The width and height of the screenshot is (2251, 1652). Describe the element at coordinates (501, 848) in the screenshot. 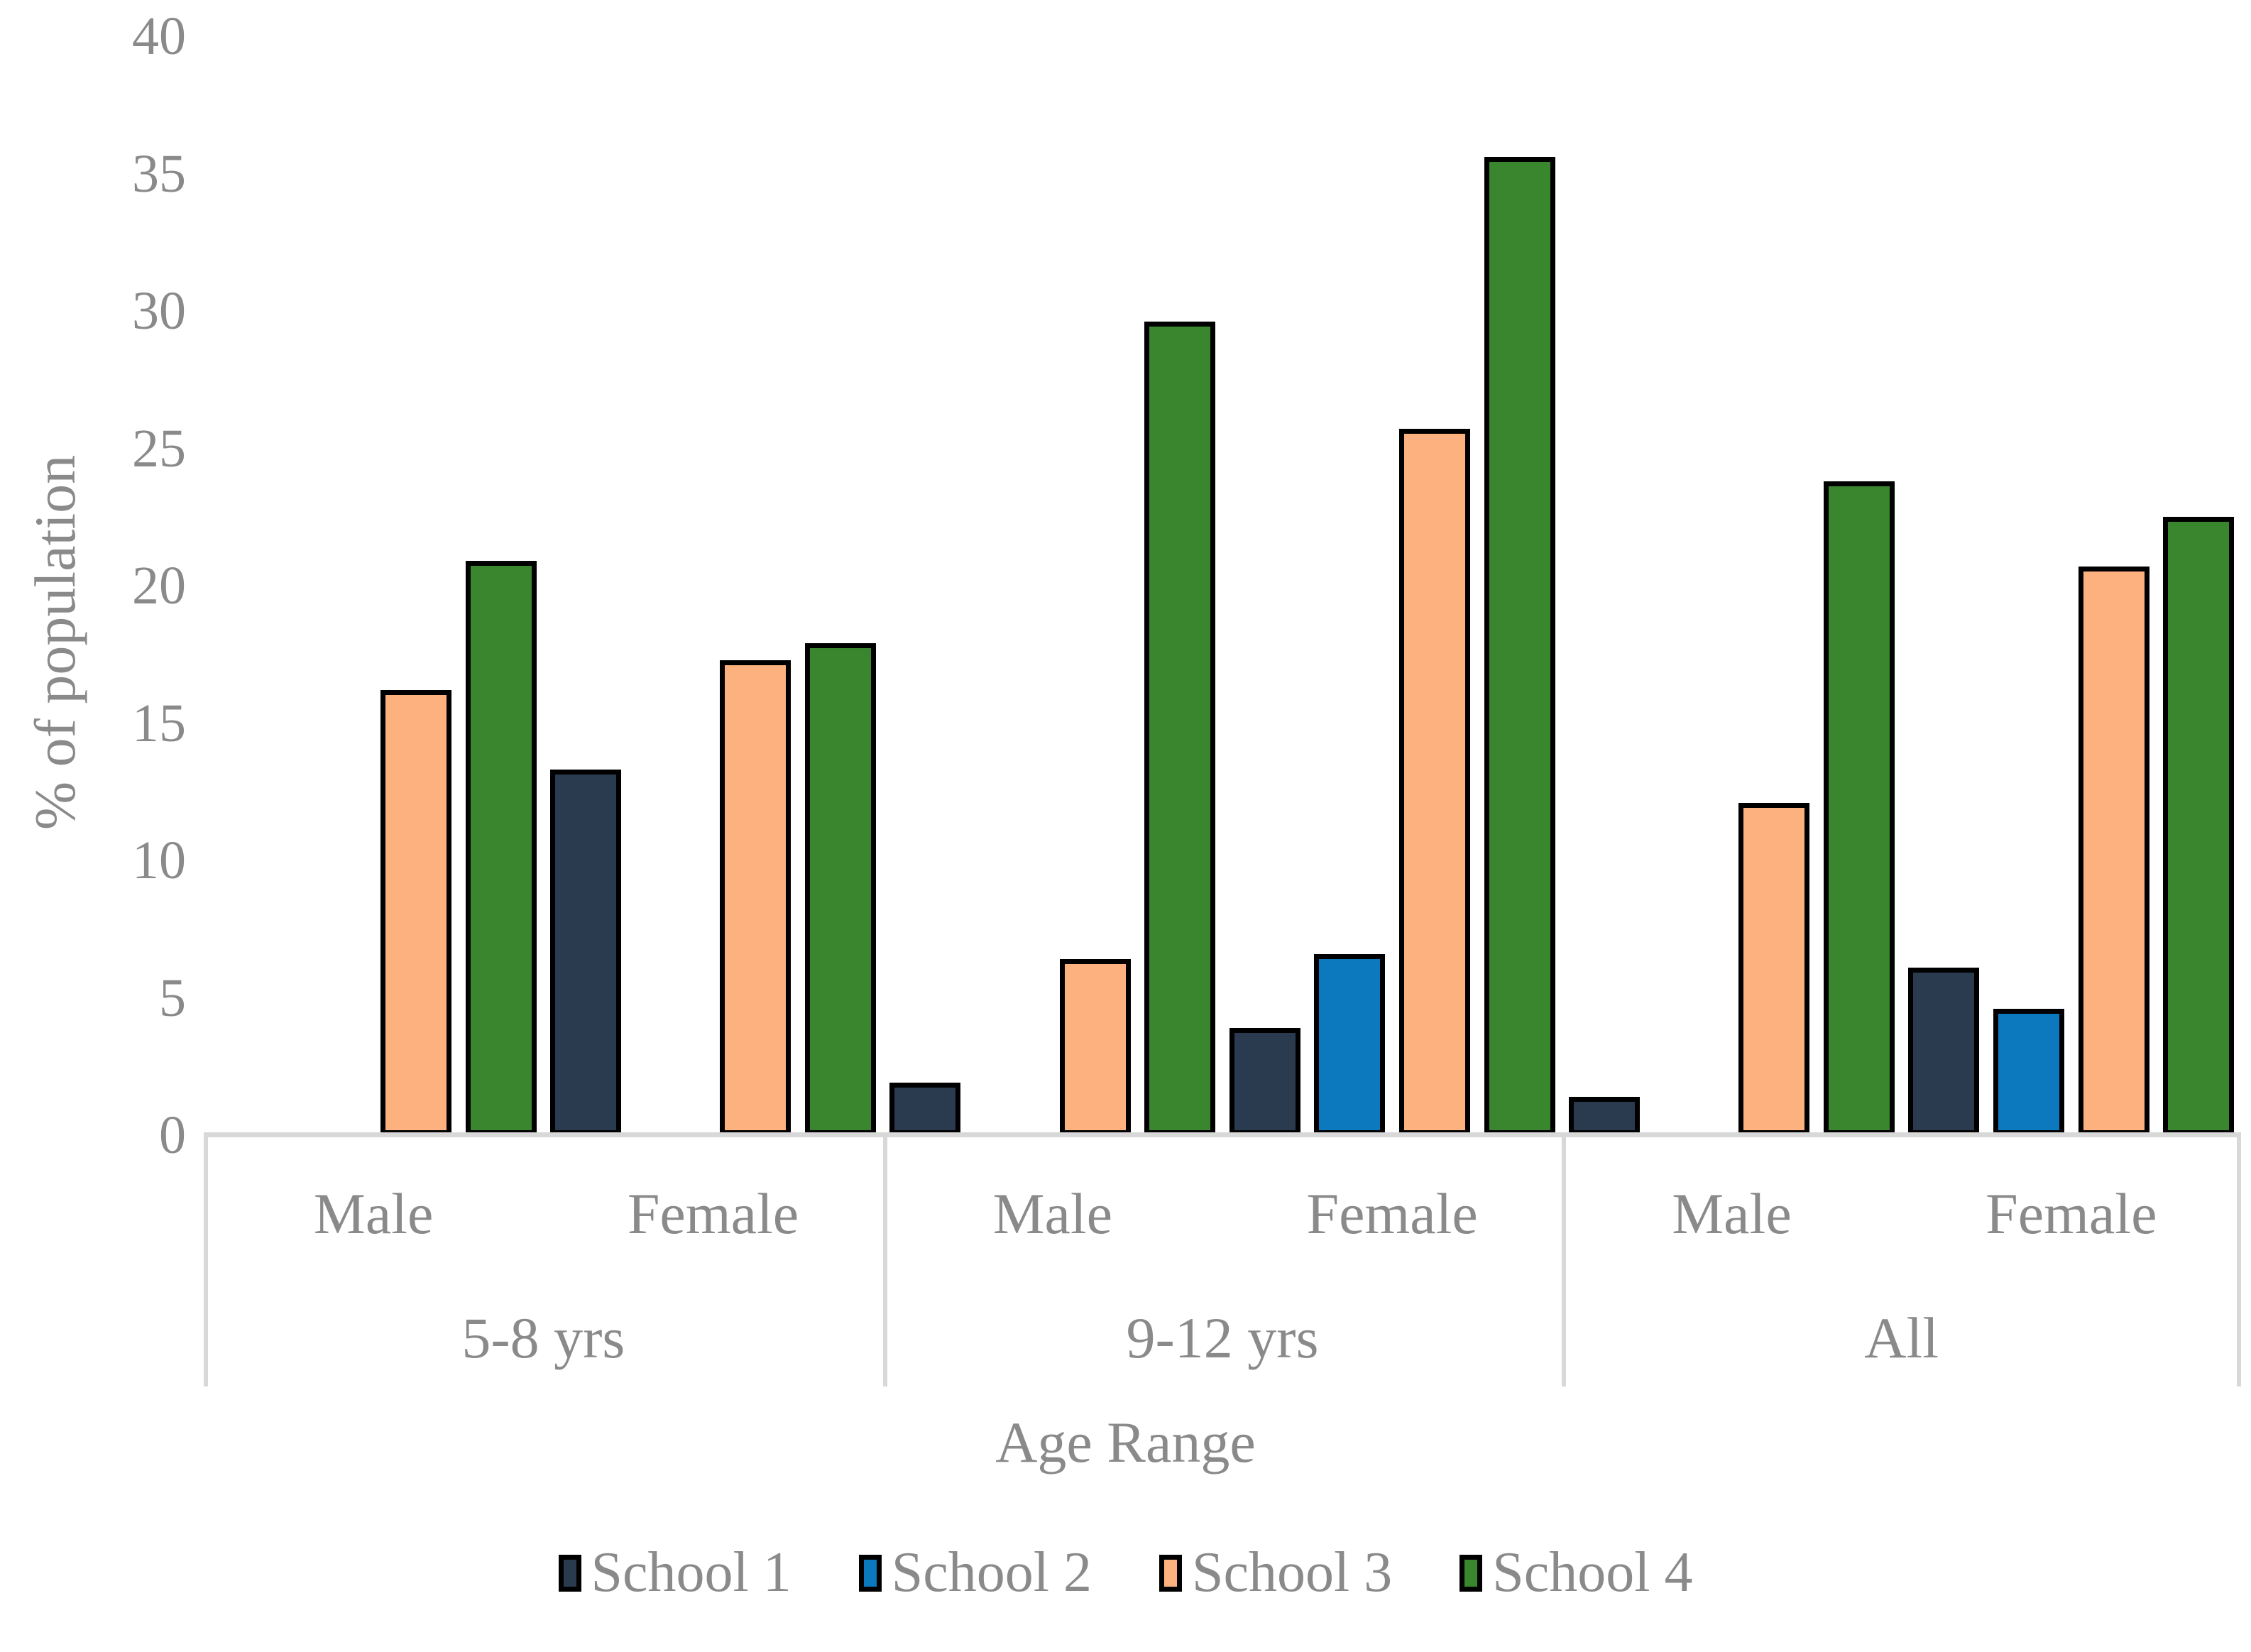

I see `bar-school-4-5-8-yrs-male` at that location.